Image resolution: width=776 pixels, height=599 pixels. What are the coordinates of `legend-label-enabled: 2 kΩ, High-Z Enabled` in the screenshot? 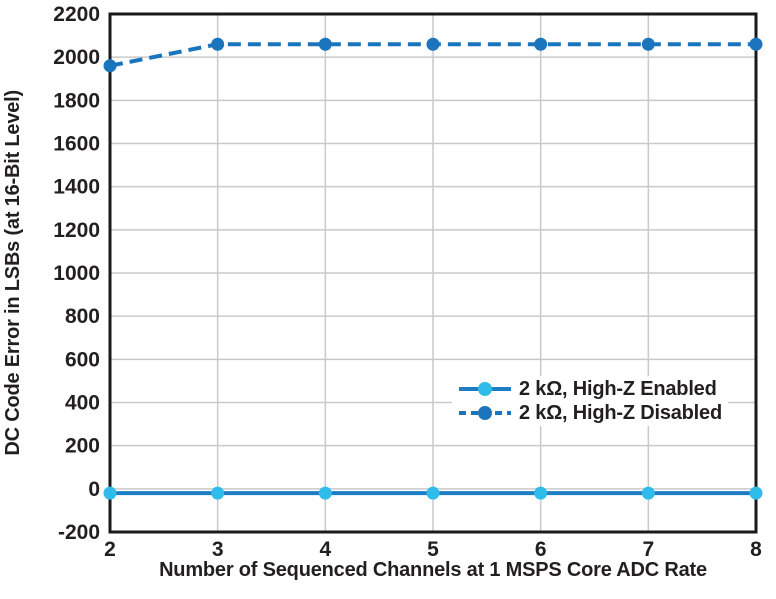 It's located at (618, 388).